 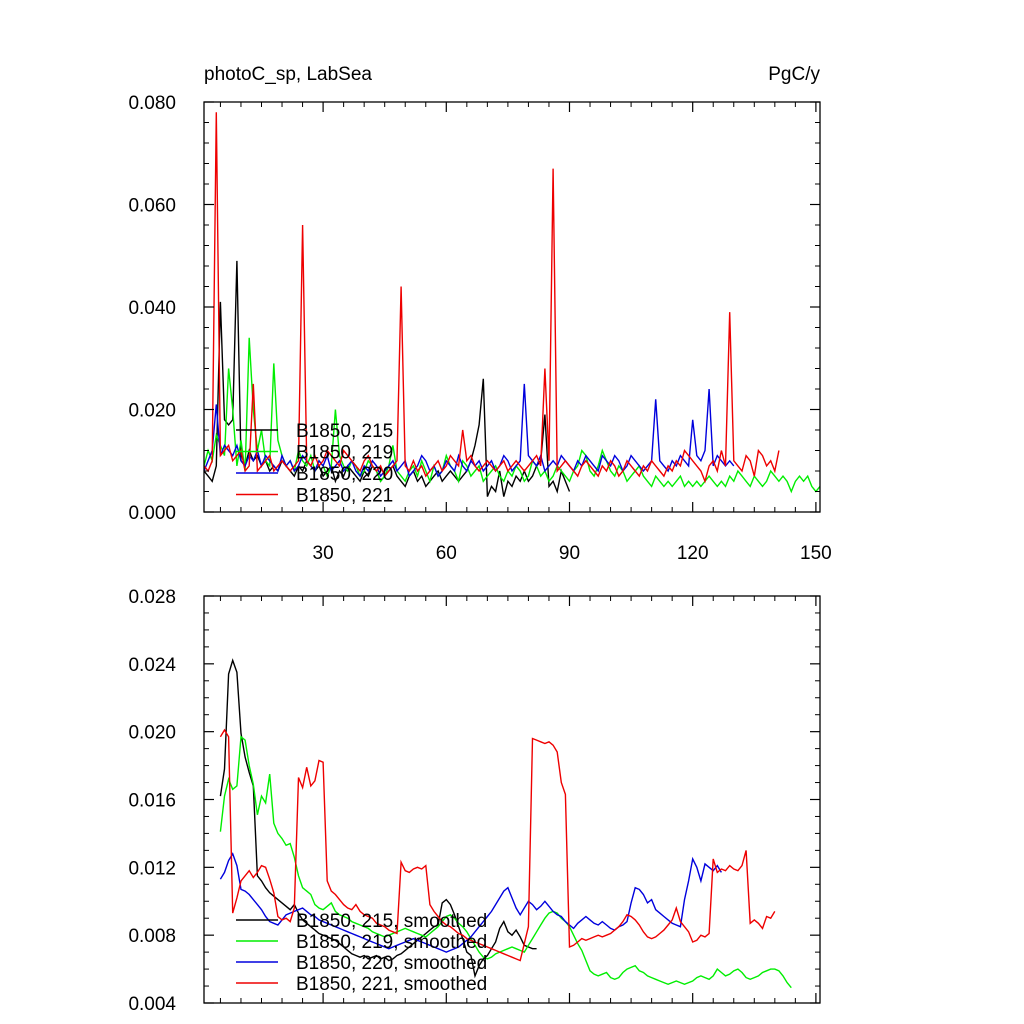 What do you see at coordinates (152, 206) in the screenshot?
I see `y-tick-label: 0.060` at bounding box center [152, 206].